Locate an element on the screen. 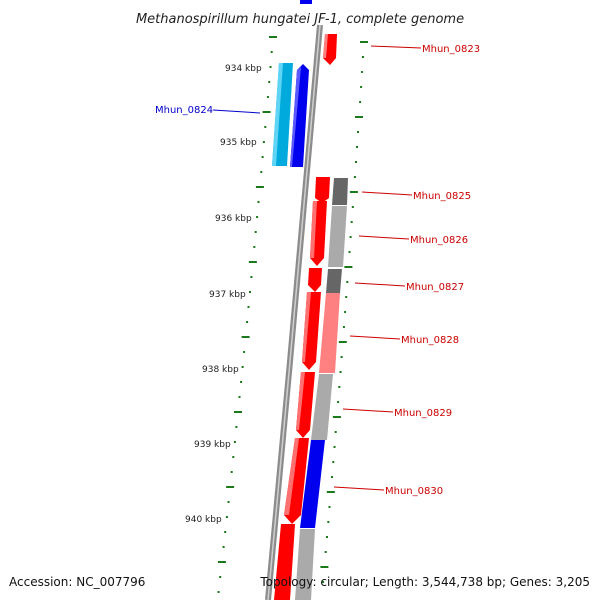 Image resolution: width=600 pixels, height=600 pixels. gene-label-mhun-0824: Mhun_0824 is located at coordinates (184, 110).